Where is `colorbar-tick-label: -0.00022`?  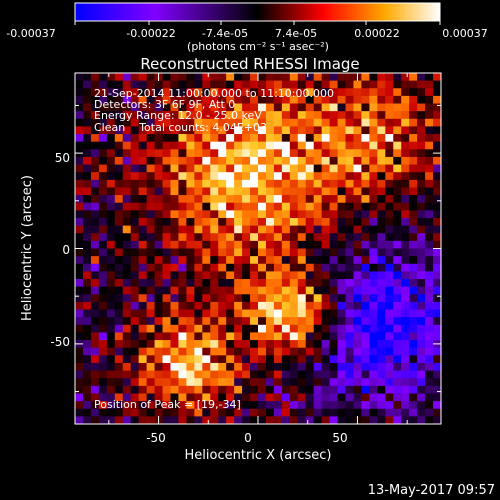 colorbar-tick-label: -0.00022 is located at coordinates (150, 33).